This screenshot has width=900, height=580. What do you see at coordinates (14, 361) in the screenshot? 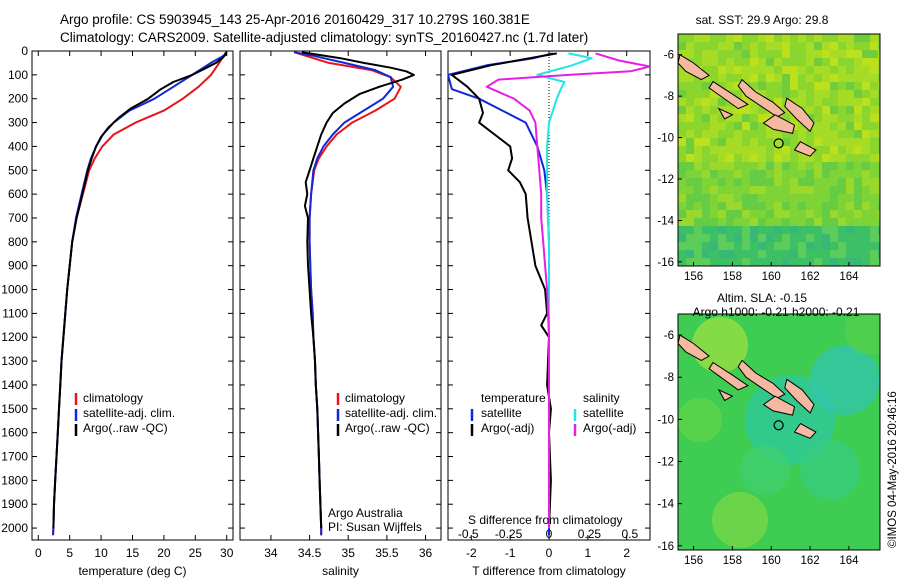
I see `depth-tick-label: 1300` at bounding box center [14, 361].